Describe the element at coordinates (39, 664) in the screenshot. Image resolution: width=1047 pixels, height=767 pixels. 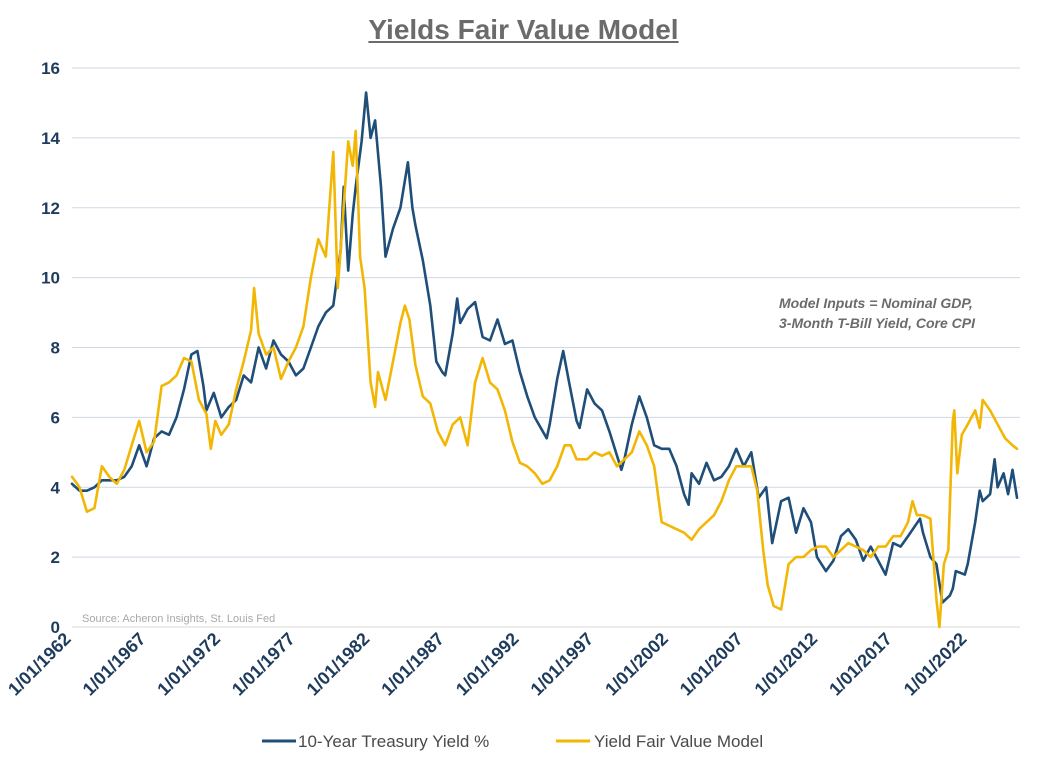
I see `x-tick-label: 1/01/1962` at that location.